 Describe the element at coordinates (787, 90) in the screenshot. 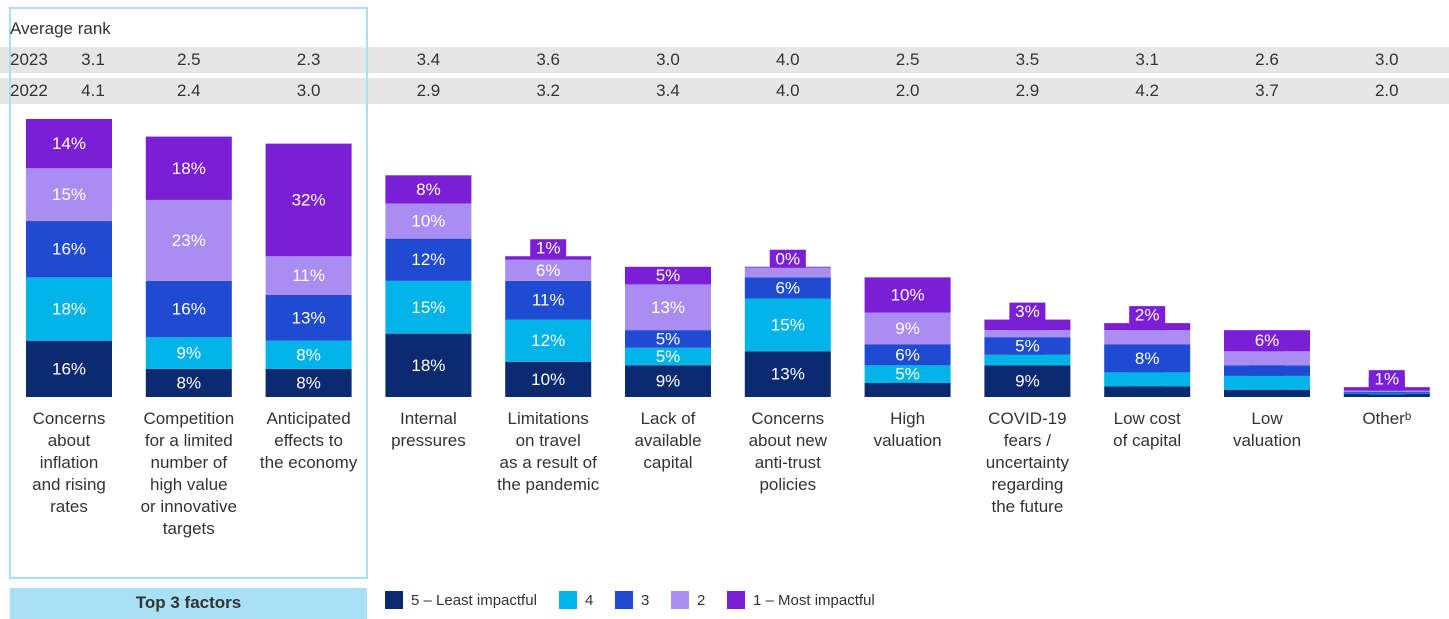

I see `rank-value: 4.0` at that location.